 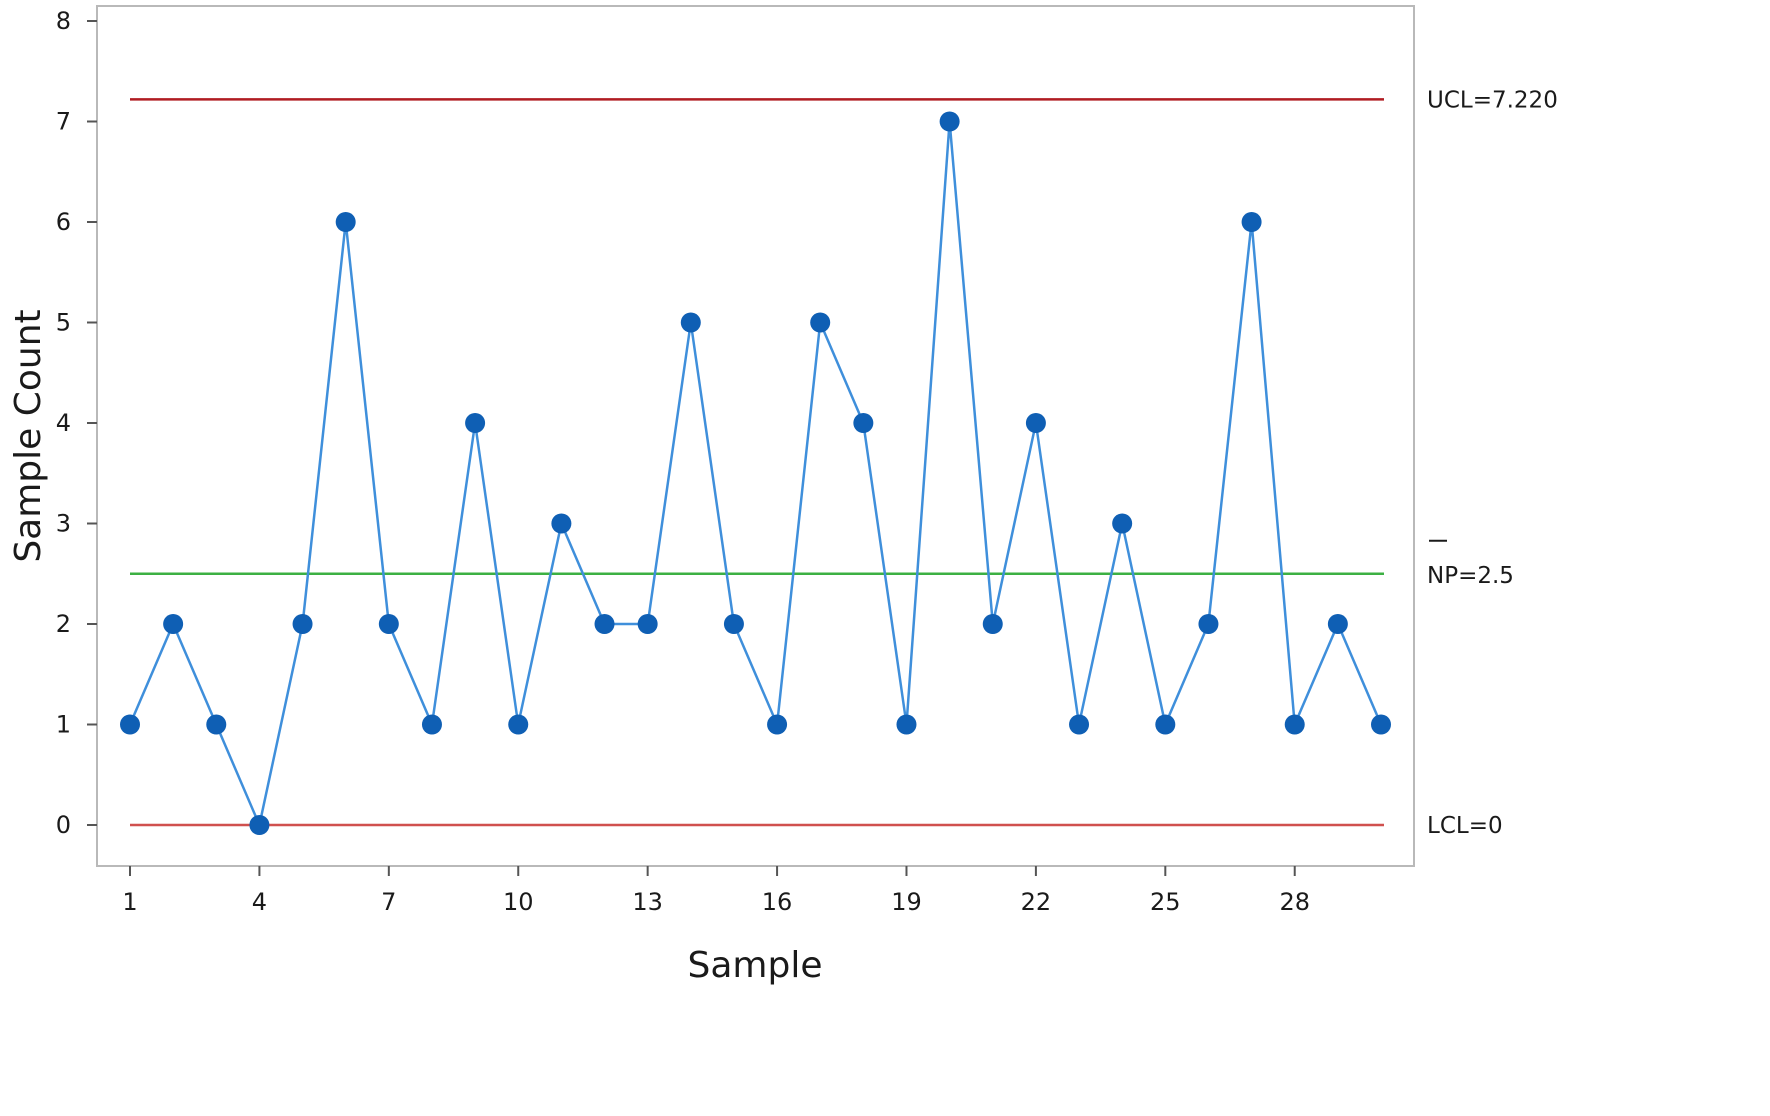 I want to click on y-tick-label: 6, so click(x=63, y=222).